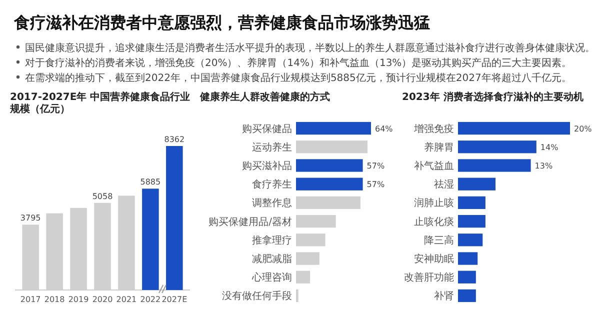 This screenshot has height=313, width=600. What do you see at coordinates (221, 22) in the screenshot?
I see `text: 食疗滋补在消费者中意愿强烈，营养健康食品市场涨势迅猛` at bounding box center [221, 22].